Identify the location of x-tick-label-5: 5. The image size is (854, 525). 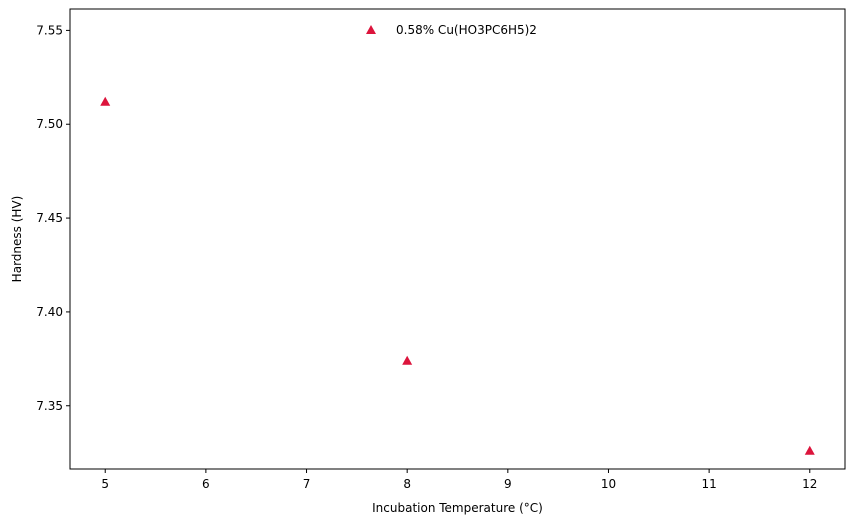
(105, 484).